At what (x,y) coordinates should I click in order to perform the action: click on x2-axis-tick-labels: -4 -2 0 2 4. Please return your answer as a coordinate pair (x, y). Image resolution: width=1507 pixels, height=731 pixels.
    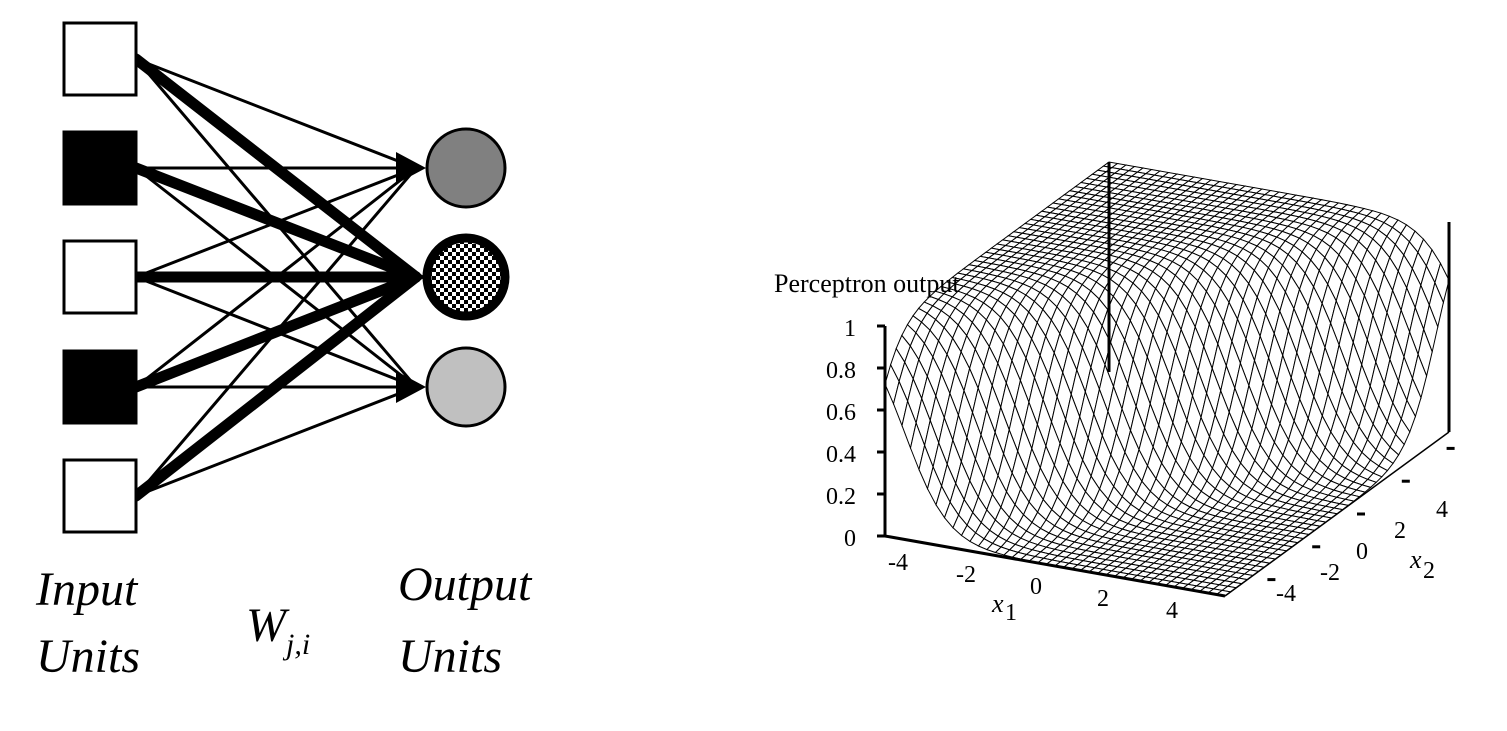
    Looking at the image, I should click on (1362, 552).